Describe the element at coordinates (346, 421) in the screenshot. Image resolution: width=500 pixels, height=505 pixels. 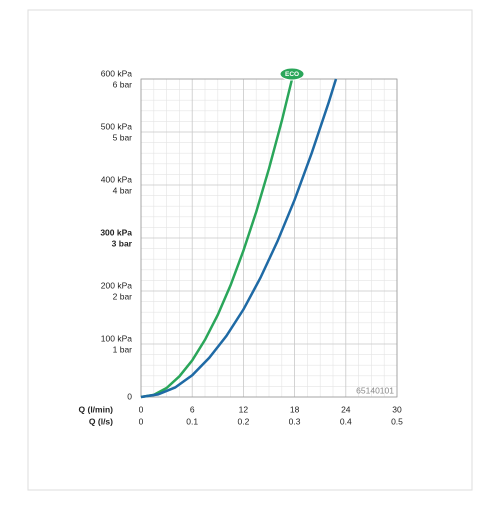
I see `x2-tick-label: 0.4` at that location.